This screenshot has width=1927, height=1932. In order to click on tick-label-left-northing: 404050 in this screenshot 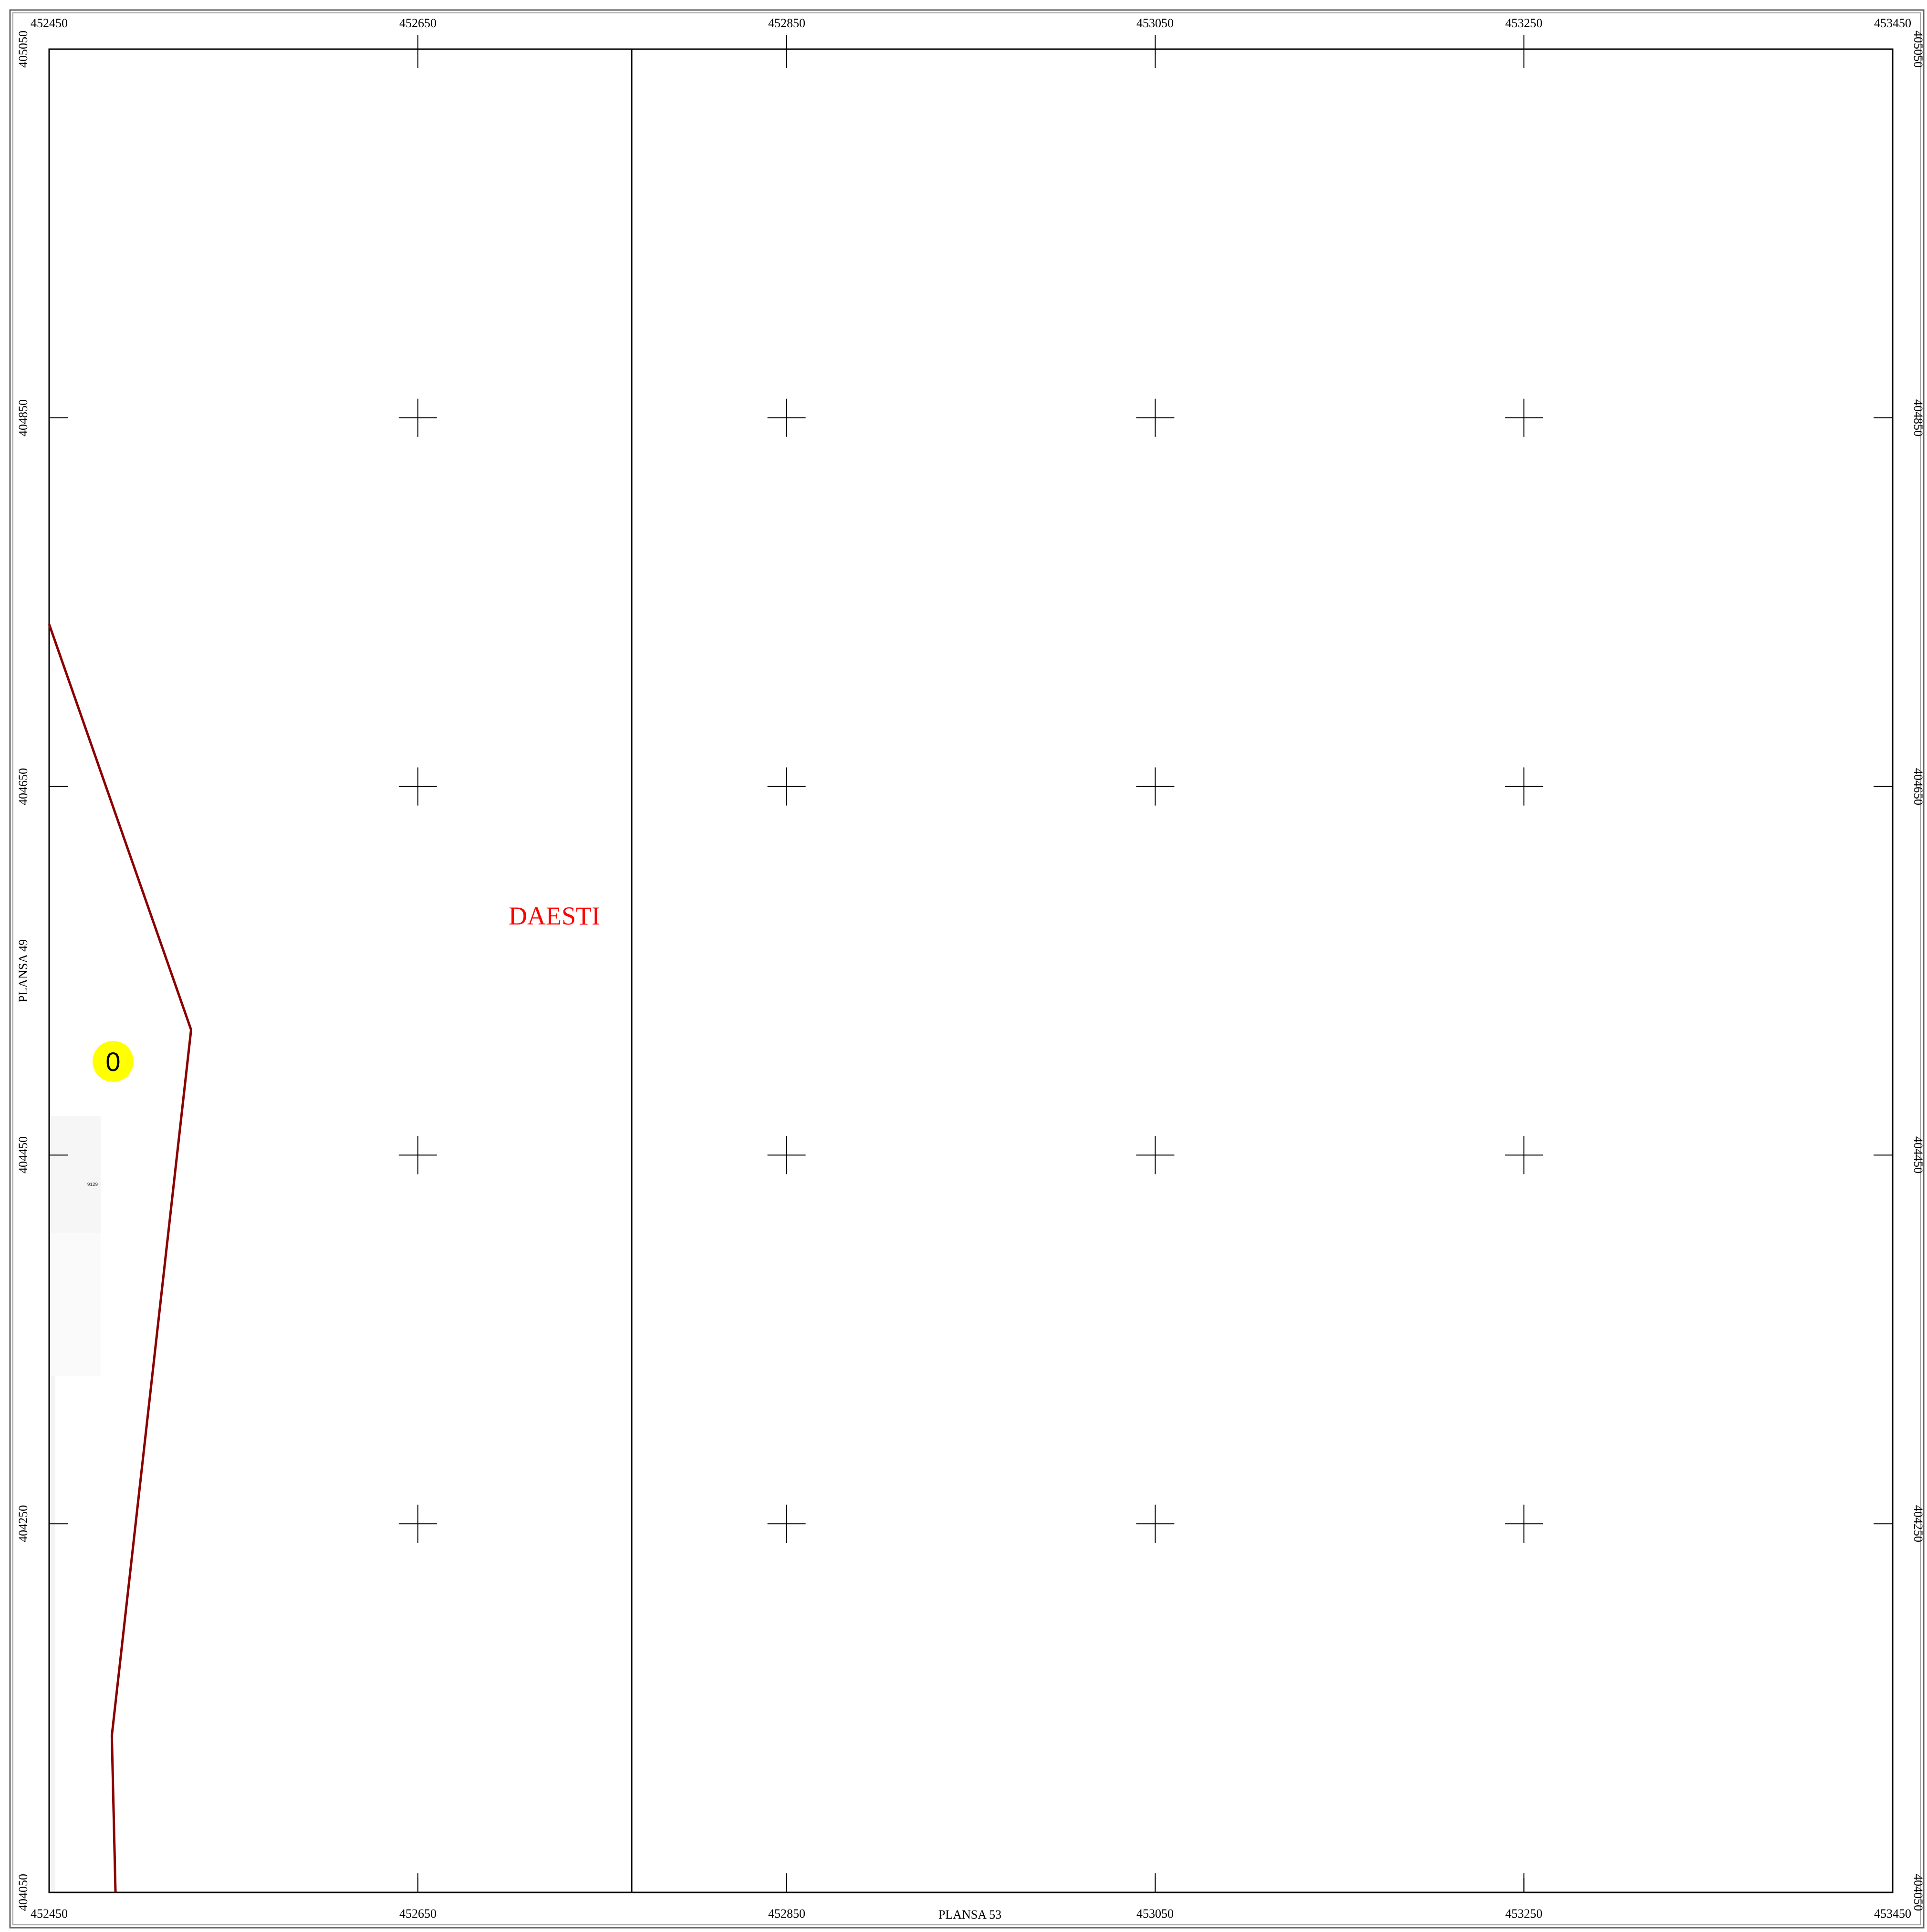, I will do `click(23, 1892)`.